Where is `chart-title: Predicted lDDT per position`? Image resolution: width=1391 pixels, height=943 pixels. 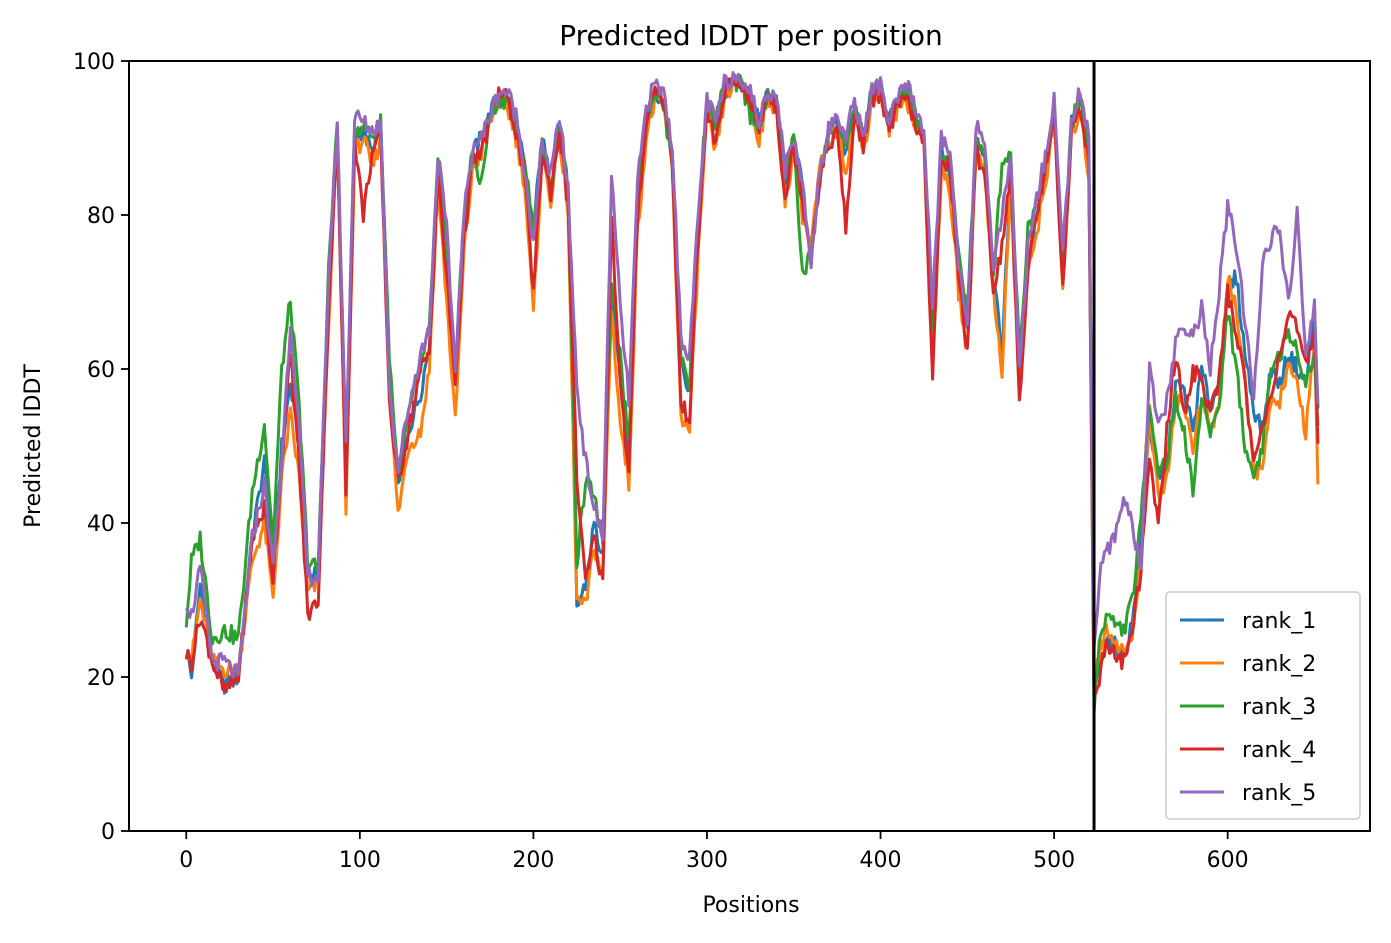
chart-title: Predicted lDDT per position is located at coordinates (751, 35).